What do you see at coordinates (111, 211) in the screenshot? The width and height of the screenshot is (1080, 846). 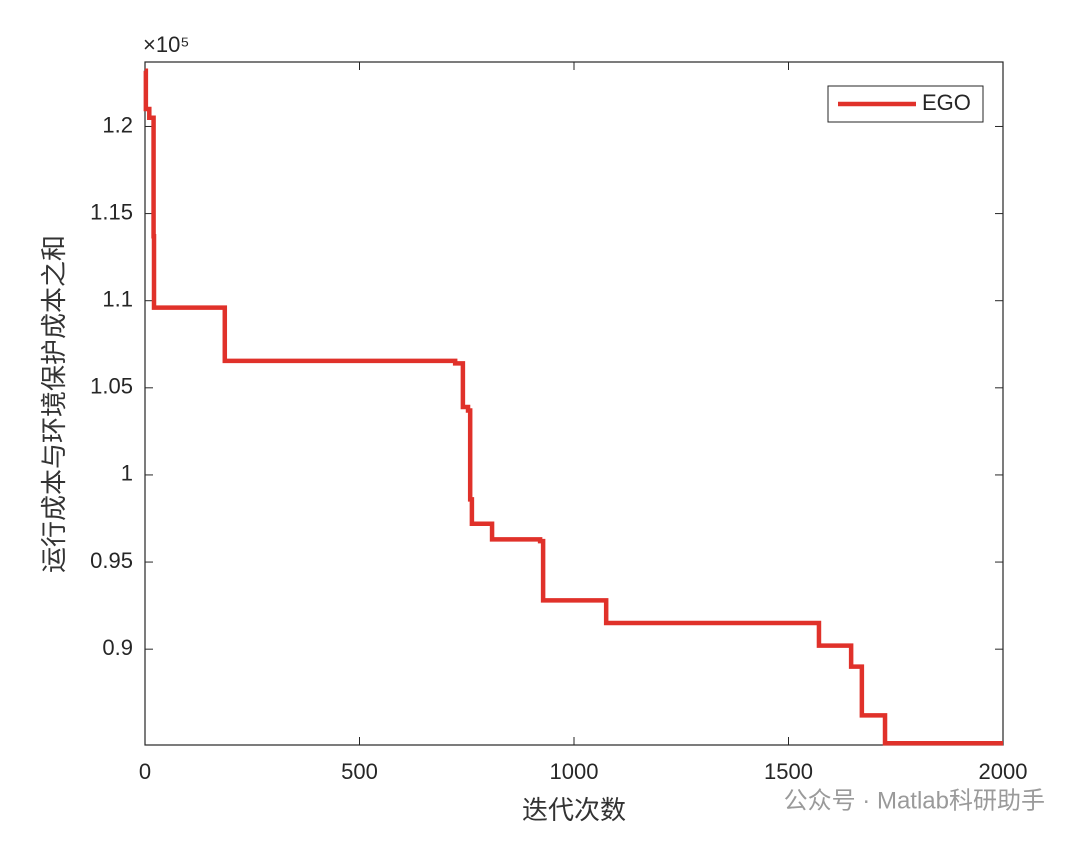 I see `y-tick-label: 1.15` at bounding box center [111, 211].